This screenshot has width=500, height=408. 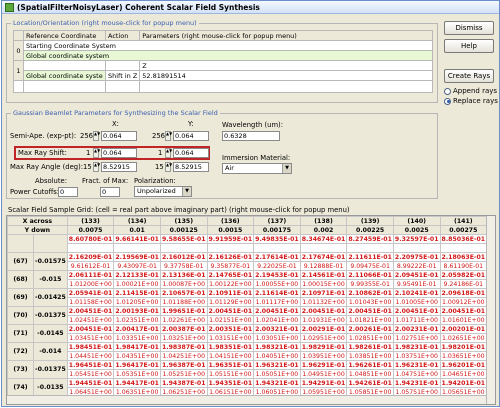 What do you see at coordinates (370, 266) in the screenshot?
I see `grid-cell-imaginary: 9.09475E-01` at bounding box center [370, 266].